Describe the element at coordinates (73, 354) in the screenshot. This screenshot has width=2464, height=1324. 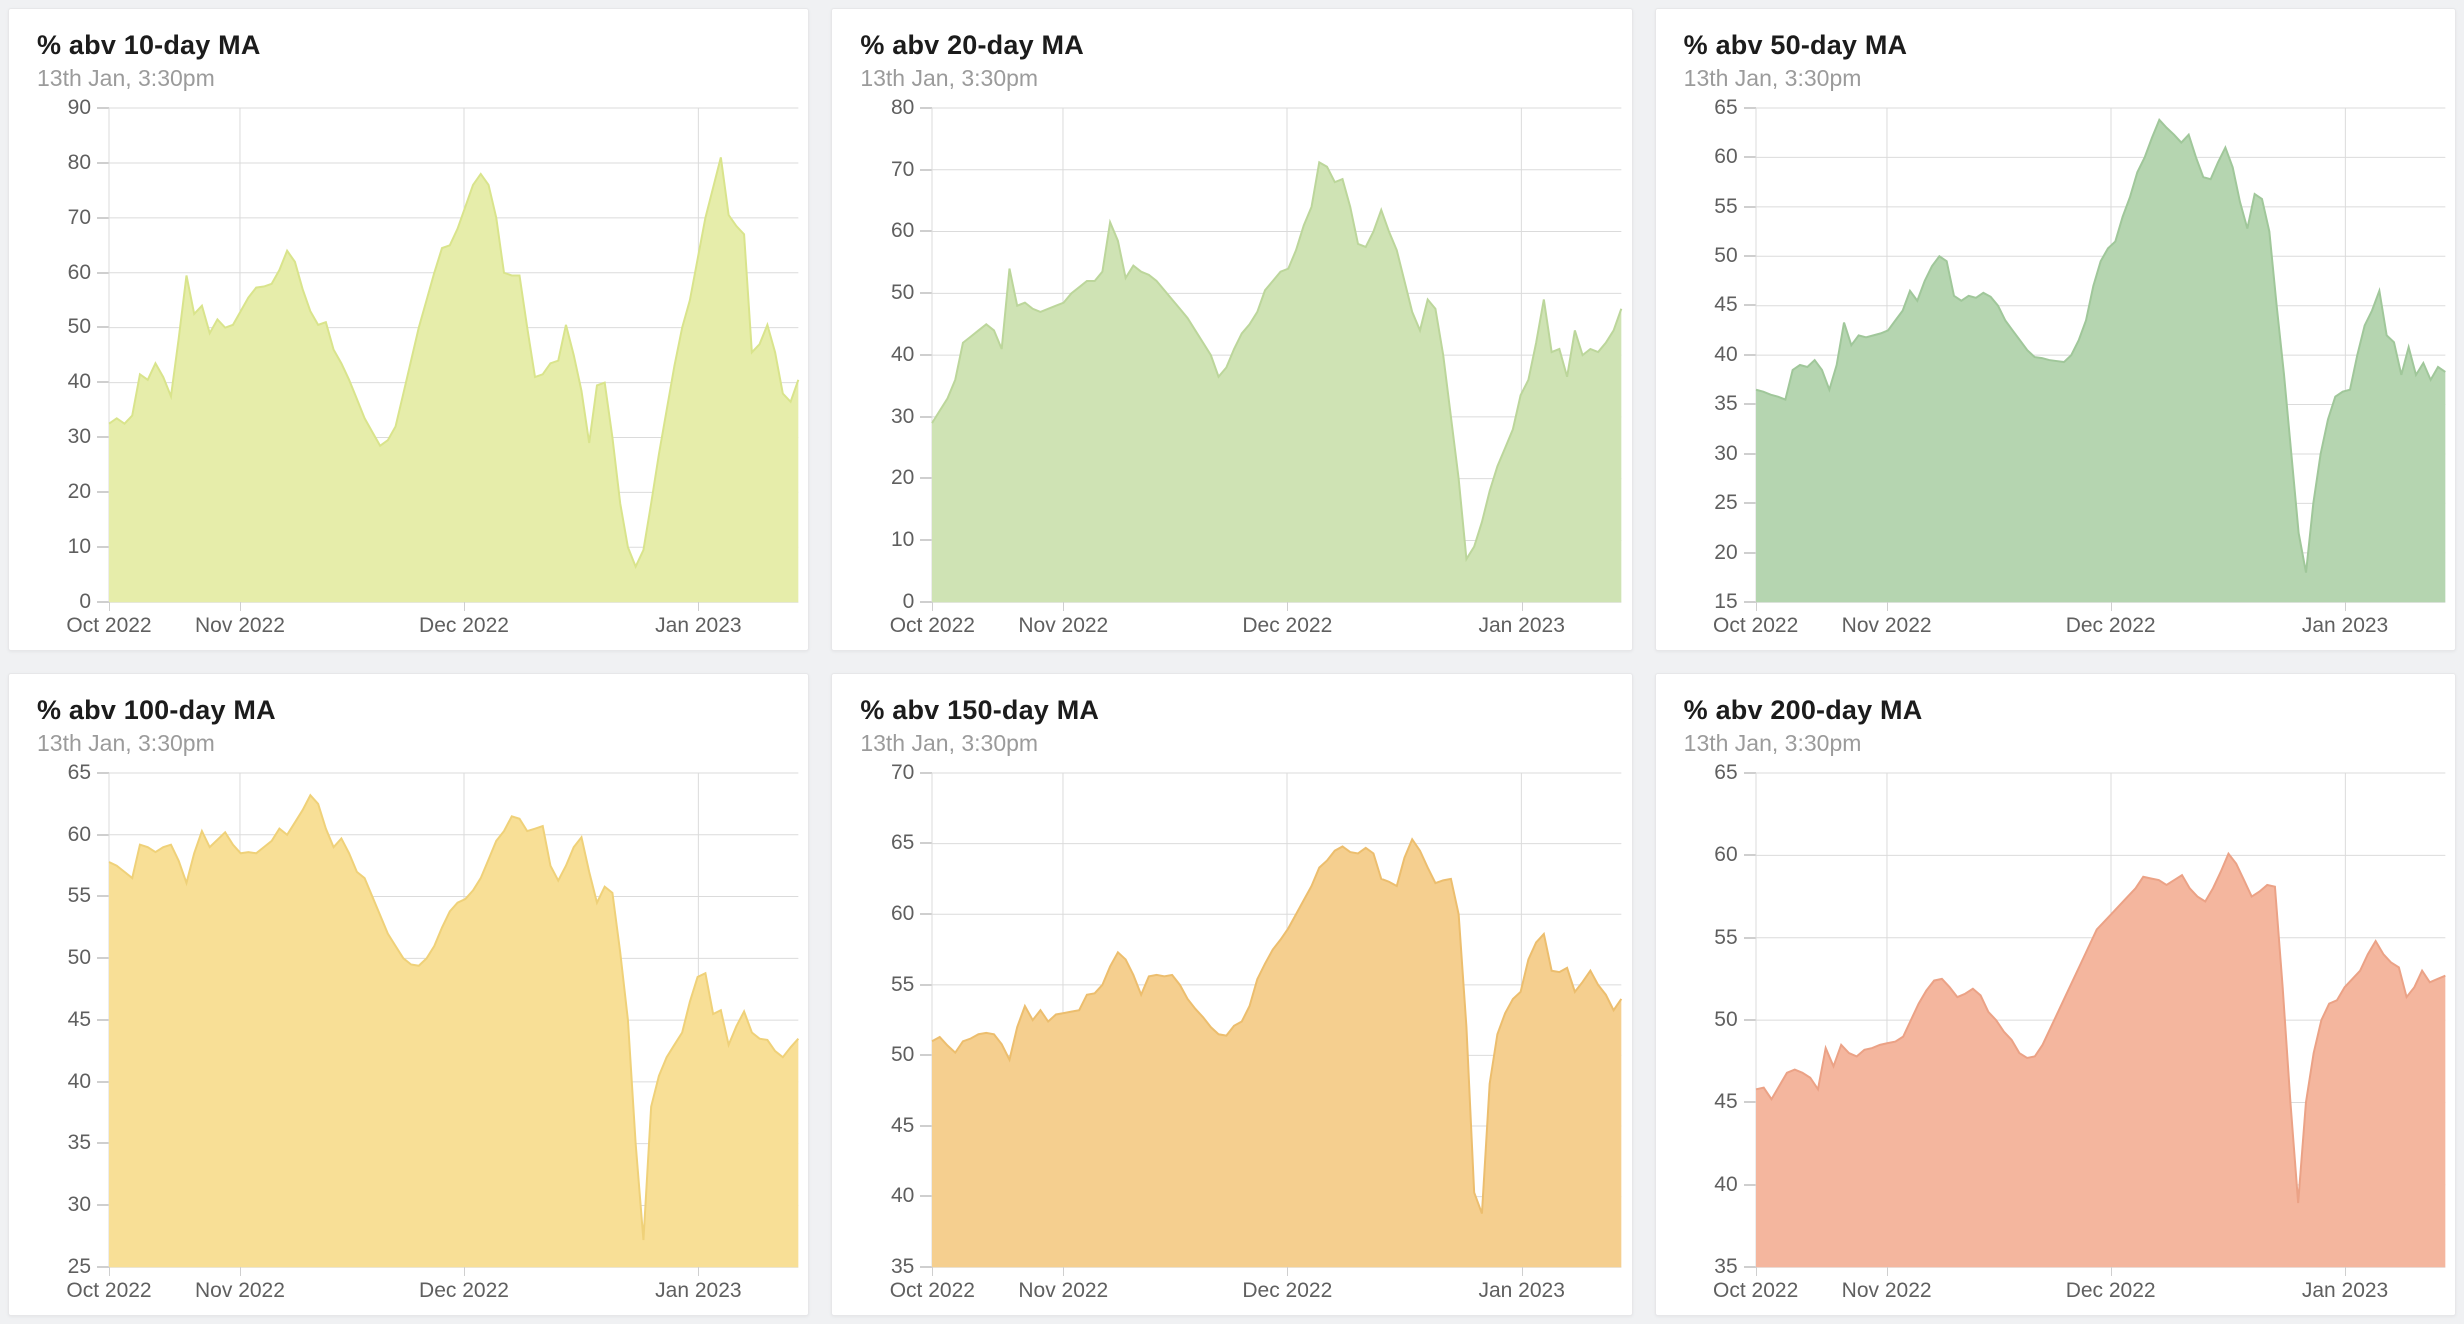
I see `y-axis: 90 80 70 60 50 40 30 20 10 0` at that location.